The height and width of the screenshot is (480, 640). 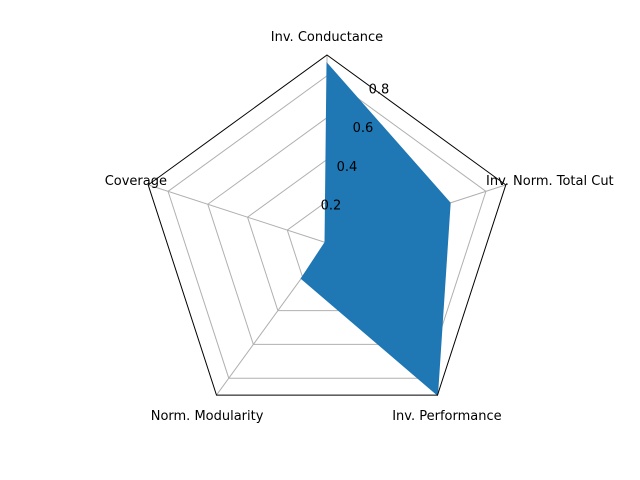 I want to click on r-tick-label: 0.2, so click(x=331, y=205).